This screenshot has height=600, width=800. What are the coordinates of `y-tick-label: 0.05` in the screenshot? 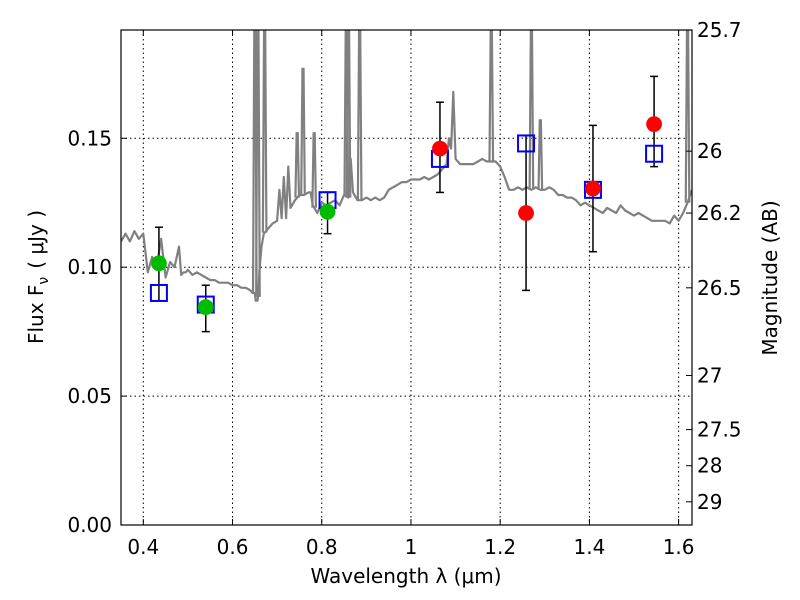 It's located at (89, 396).